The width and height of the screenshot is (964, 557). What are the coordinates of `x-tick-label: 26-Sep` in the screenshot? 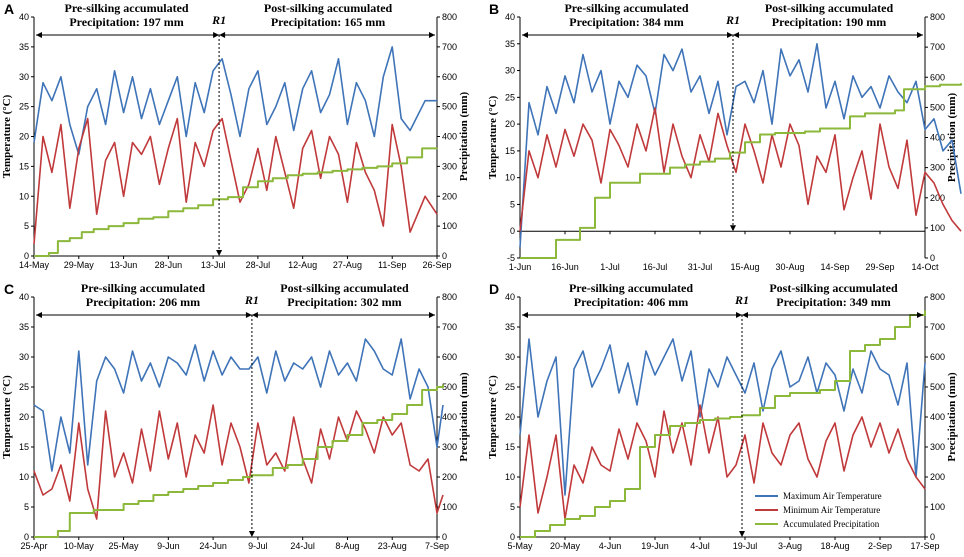 It's located at (436, 265).